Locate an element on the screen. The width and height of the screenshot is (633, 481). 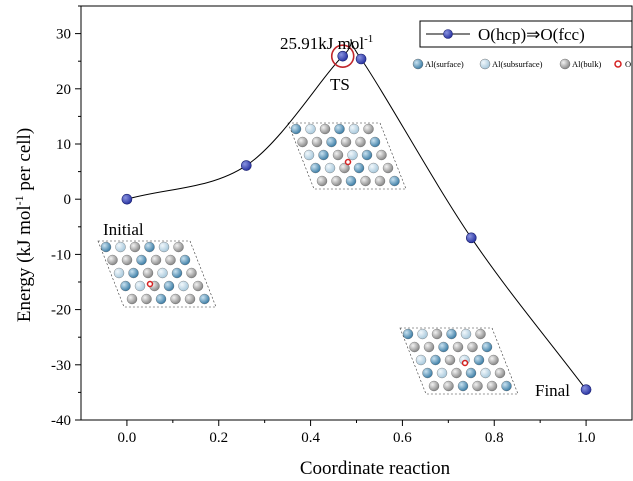
y-tick-label: -40 is located at coordinates (61, 421).